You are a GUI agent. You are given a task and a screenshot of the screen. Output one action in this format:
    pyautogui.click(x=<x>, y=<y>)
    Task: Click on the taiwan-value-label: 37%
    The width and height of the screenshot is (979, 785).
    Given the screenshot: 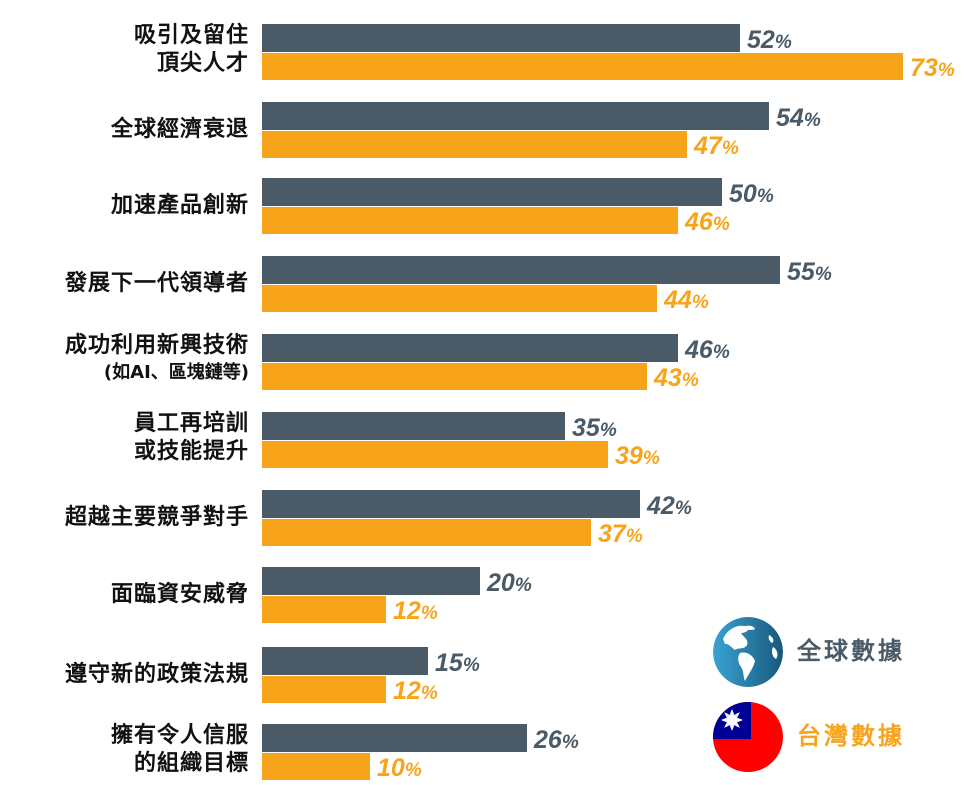 What is the action you would take?
    pyautogui.click(x=620, y=535)
    